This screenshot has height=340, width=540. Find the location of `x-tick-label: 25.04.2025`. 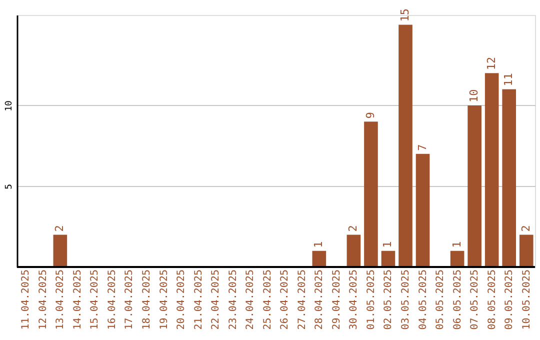

x-tick-label: 25.04.2025 is located at coordinates (268, 300).